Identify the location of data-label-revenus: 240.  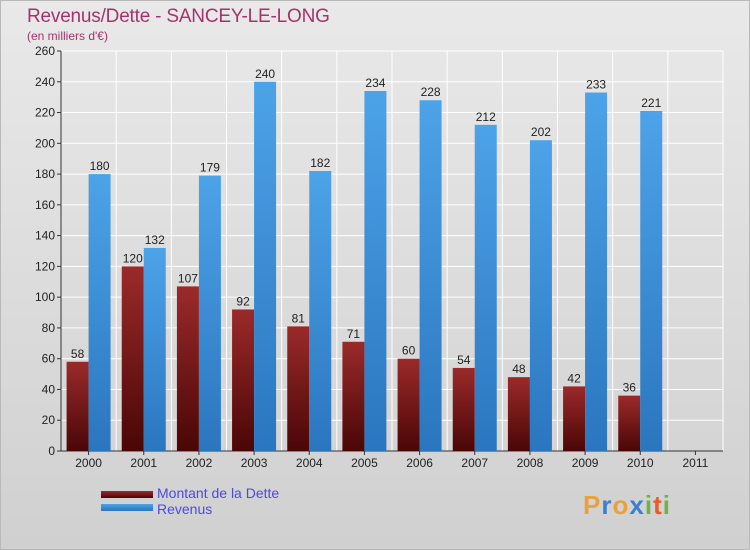
(265, 74).